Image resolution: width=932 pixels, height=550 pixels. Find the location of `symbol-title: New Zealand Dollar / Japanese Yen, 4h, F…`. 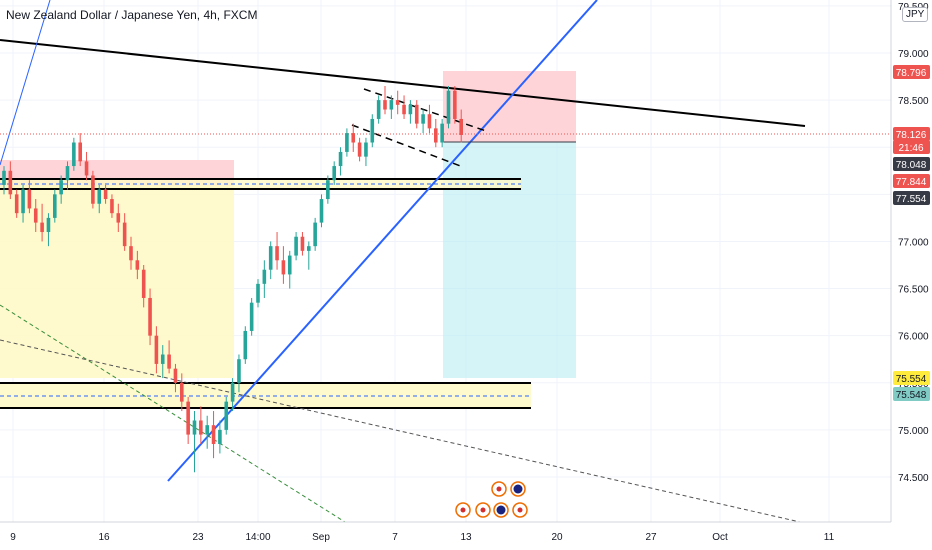

symbol-title: New Zealand Dollar / Japanese Yen, 4h, F… is located at coordinates (132, 15).